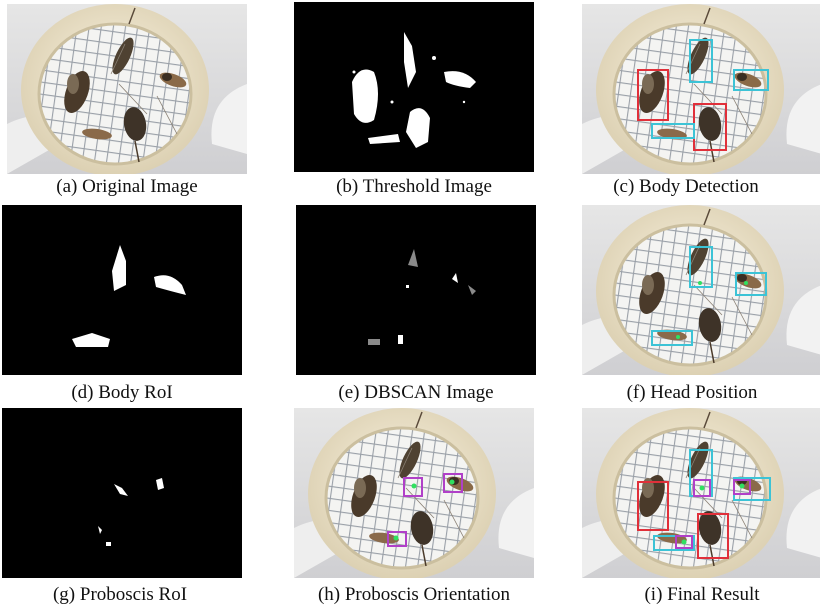 Image resolution: width=820 pixels, height=609 pixels. What do you see at coordinates (416, 392) in the screenshot?
I see `caption-e: (e) DBSCAN Image` at bounding box center [416, 392].